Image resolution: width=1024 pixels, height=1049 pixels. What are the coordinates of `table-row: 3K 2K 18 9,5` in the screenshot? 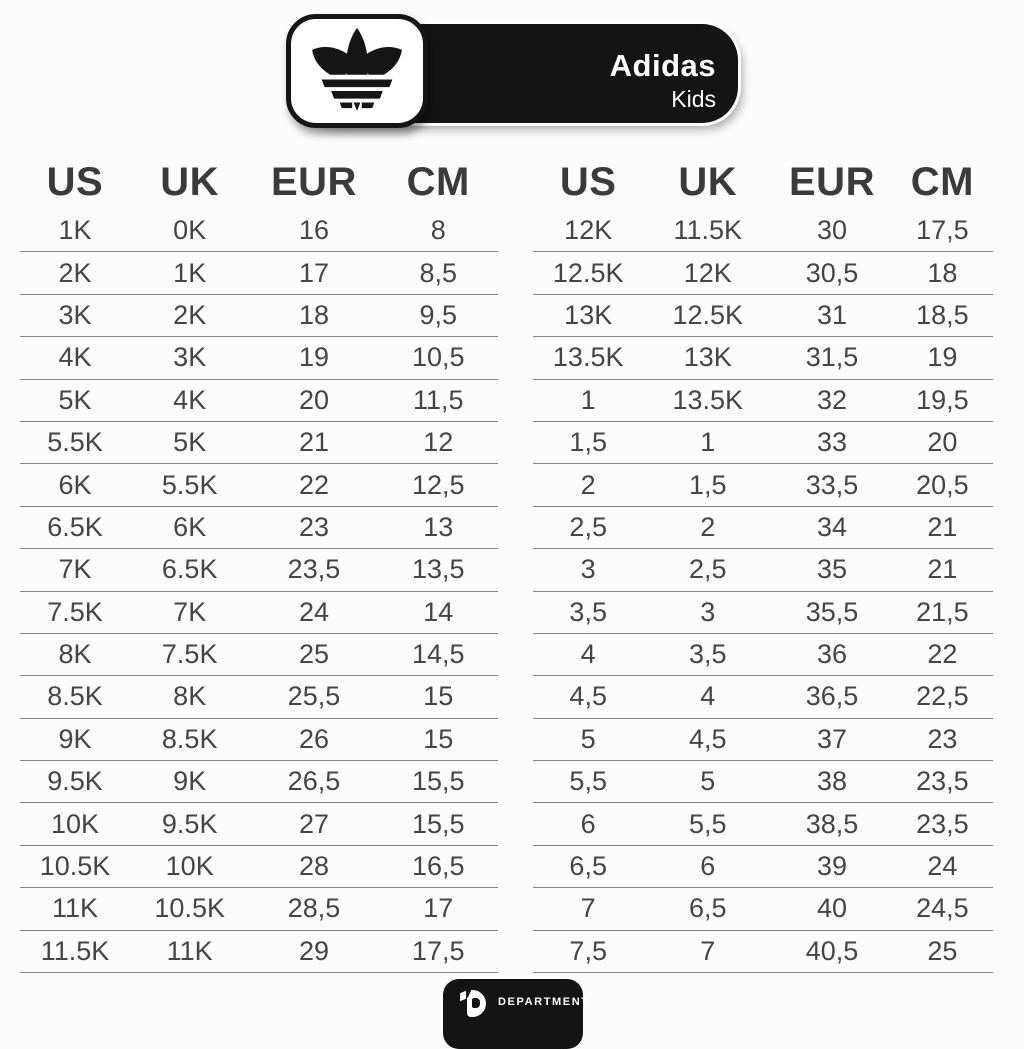 It's located at (259, 316).